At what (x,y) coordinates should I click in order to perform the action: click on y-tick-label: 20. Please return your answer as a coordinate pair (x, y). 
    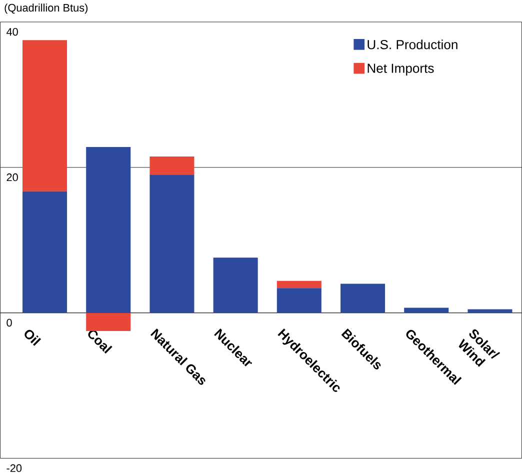
    Looking at the image, I should click on (12, 178).